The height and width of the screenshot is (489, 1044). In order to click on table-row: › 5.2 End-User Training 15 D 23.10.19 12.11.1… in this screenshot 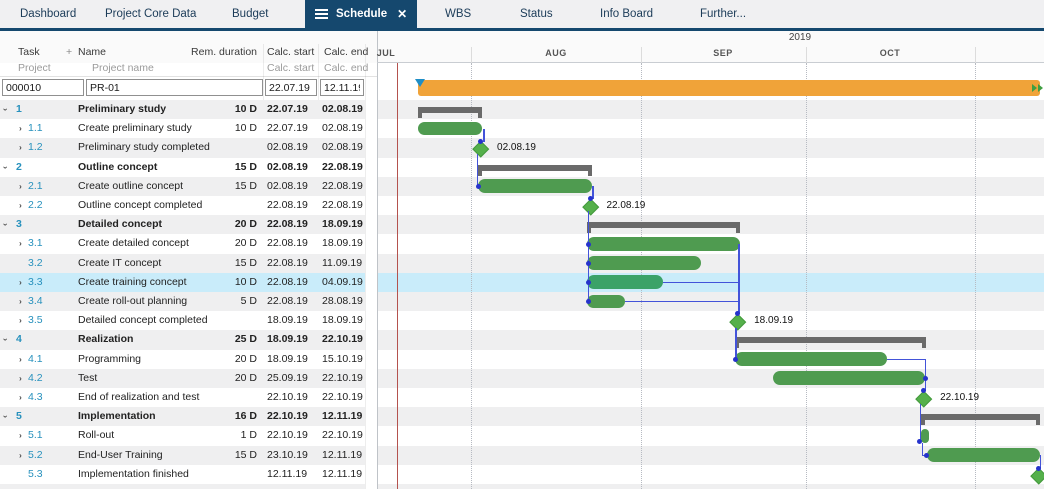, I will do `click(188, 455)`.